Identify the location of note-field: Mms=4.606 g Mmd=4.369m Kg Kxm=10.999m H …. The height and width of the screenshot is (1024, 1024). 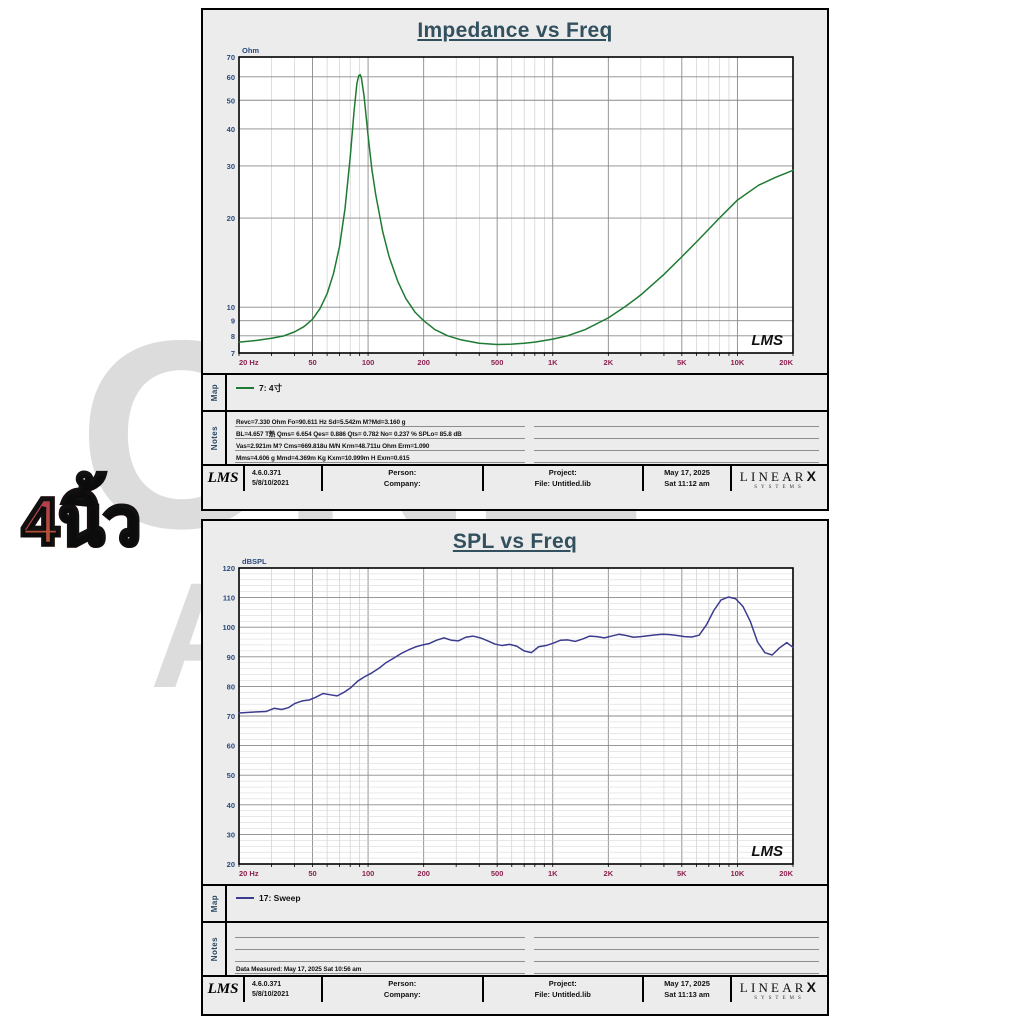
(380, 457).